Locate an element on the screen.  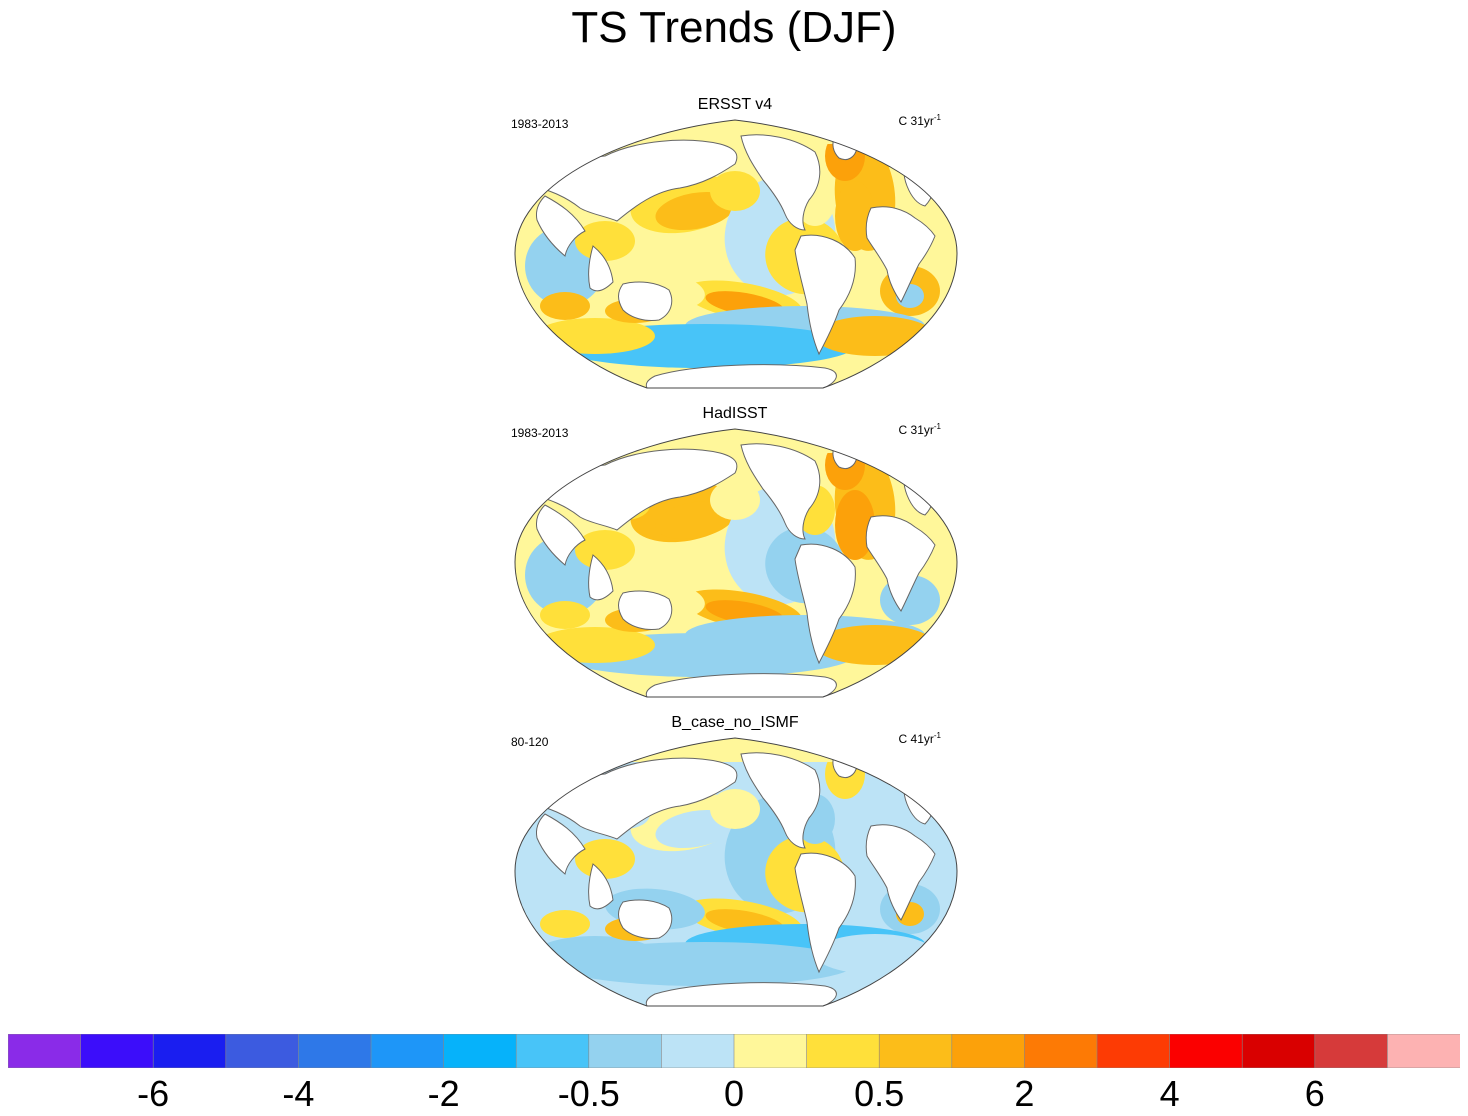
map-panel-ersst: ERSST v4 1983-2013 C 31yr-1 is located at coordinates (735, 246).